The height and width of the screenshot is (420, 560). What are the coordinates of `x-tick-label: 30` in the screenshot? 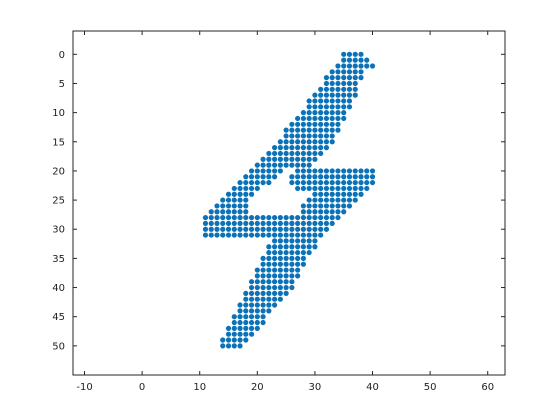 It's located at (315, 387).